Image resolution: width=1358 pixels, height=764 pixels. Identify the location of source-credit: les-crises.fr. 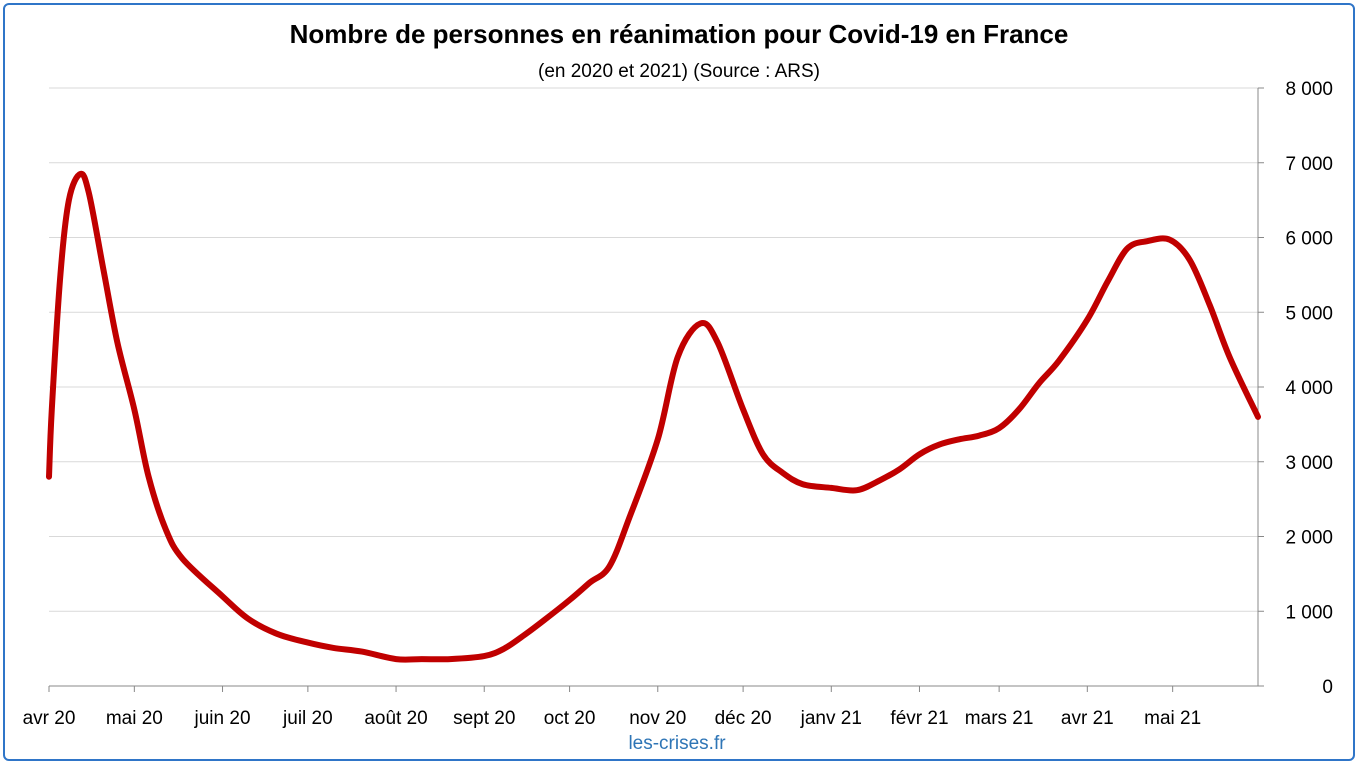
(677, 743).